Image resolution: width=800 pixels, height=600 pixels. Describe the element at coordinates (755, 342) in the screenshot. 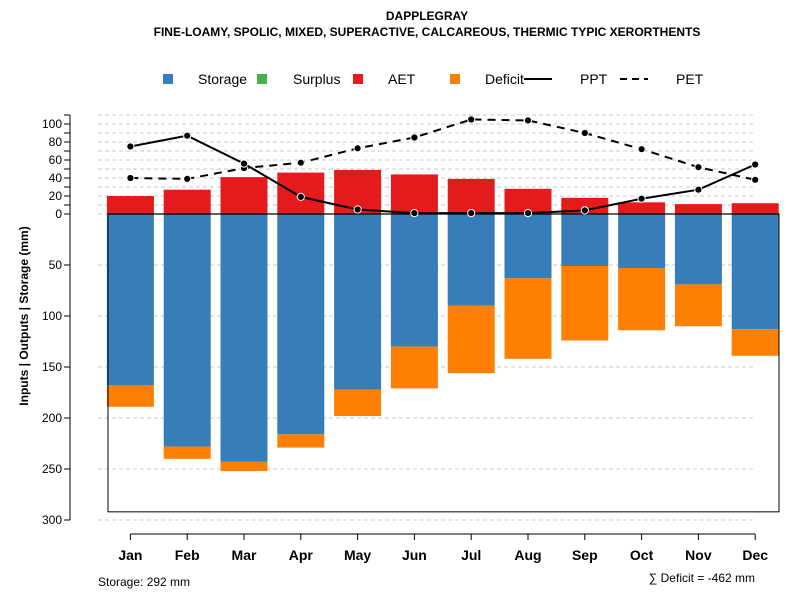

I see `deficit-bar-dec` at that location.